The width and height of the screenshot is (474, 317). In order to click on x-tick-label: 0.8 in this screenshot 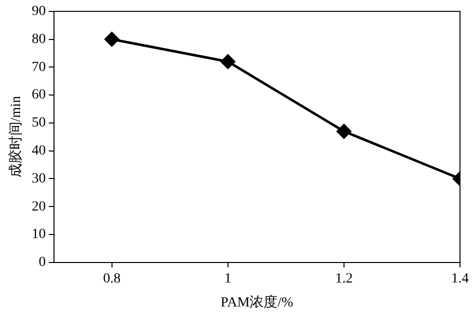, I will do `click(112, 278)`.